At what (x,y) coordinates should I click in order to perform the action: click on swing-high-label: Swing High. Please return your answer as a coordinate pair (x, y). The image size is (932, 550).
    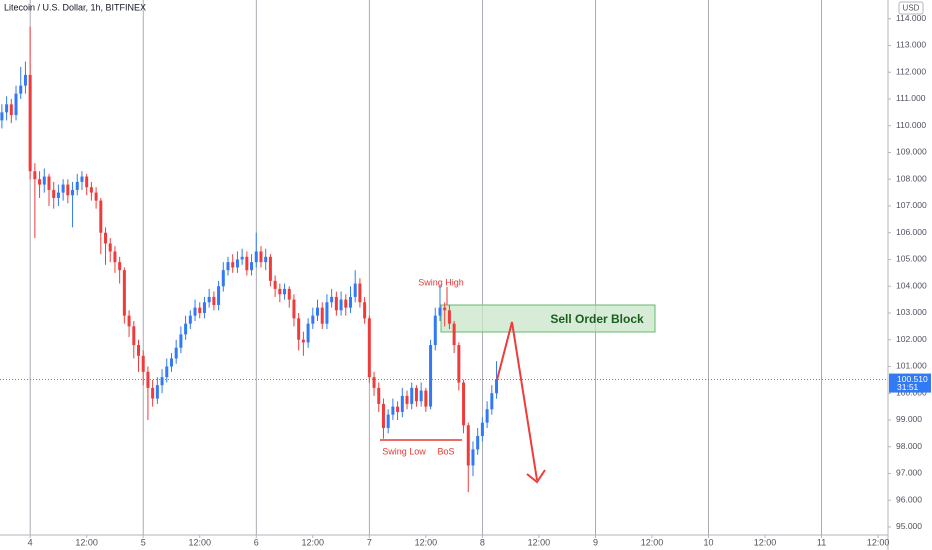
    Looking at the image, I should click on (441, 282).